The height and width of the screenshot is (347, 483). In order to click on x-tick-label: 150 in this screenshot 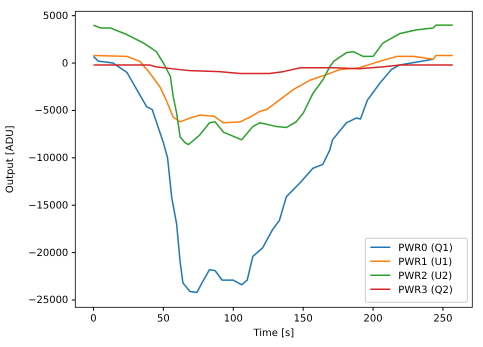, I will do `click(303, 318)`.